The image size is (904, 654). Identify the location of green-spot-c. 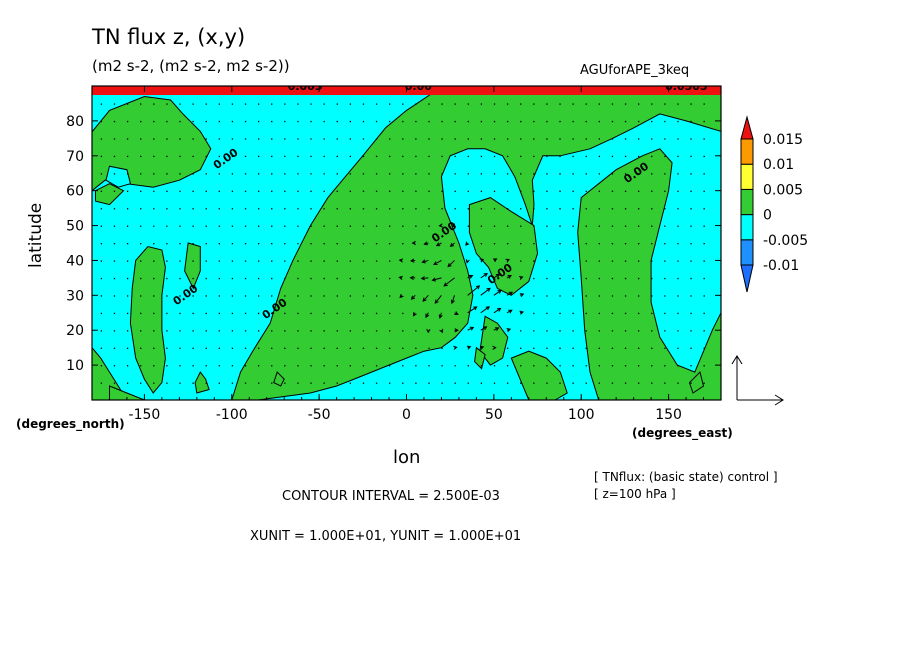
(480, 358).